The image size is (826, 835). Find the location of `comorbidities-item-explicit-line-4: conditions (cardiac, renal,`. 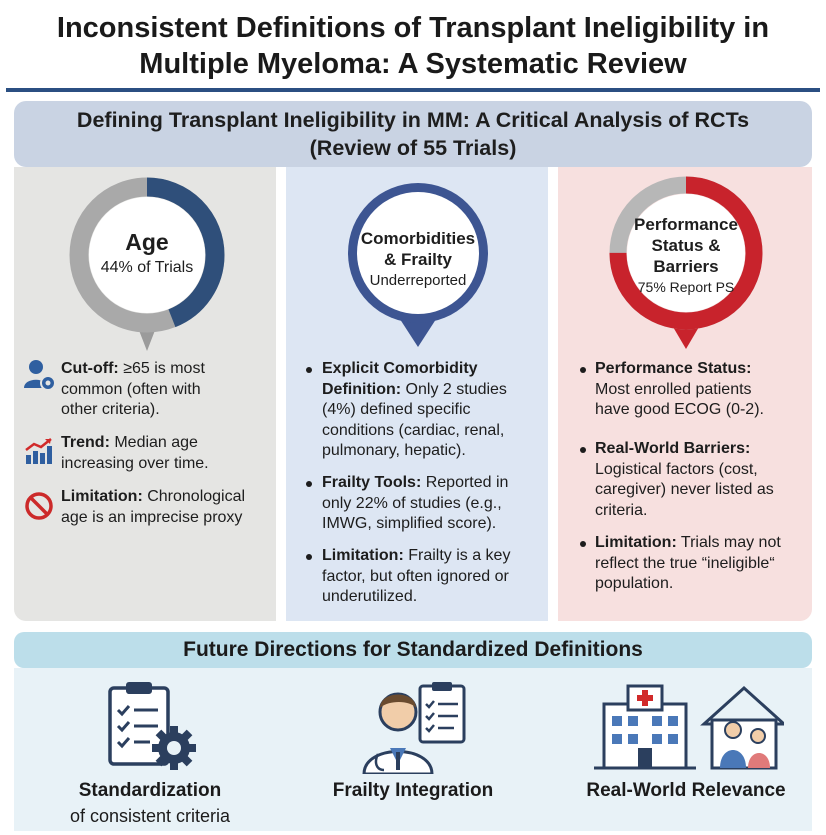

comorbidities-item-explicit-line-4: conditions (cardiac, renal, is located at coordinates (413, 430).